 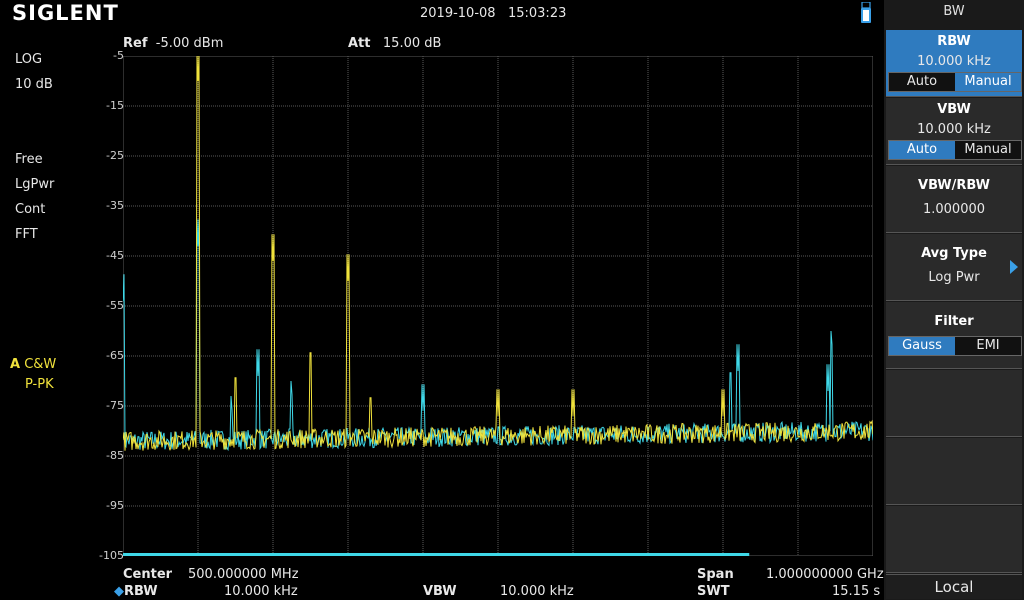 What do you see at coordinates (954, 321) in the screenshot?
I see `filter-label: Filter` at bounding box center [954, 321].